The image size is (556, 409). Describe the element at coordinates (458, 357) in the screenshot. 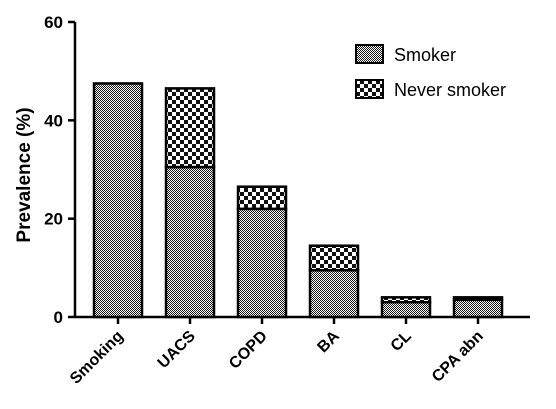

I see `x-tick-label: CPA abn` at that location.